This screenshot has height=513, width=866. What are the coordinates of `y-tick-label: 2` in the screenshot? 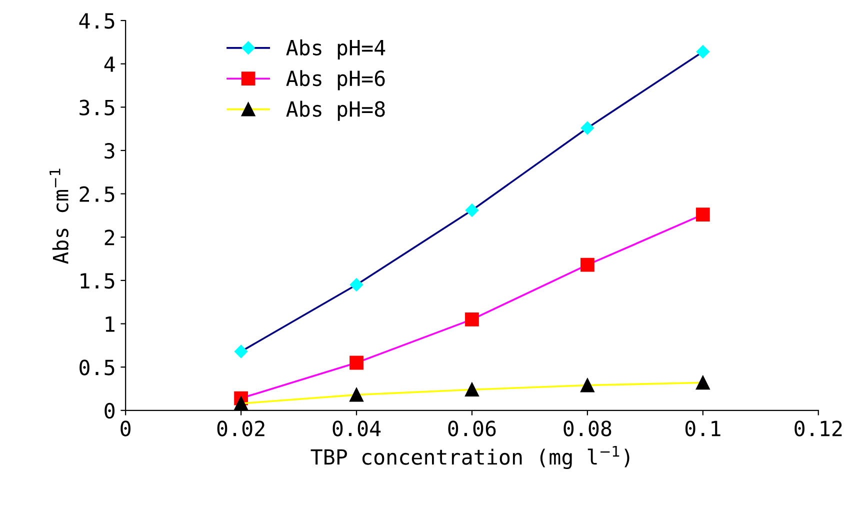 It's located at (109, 238).